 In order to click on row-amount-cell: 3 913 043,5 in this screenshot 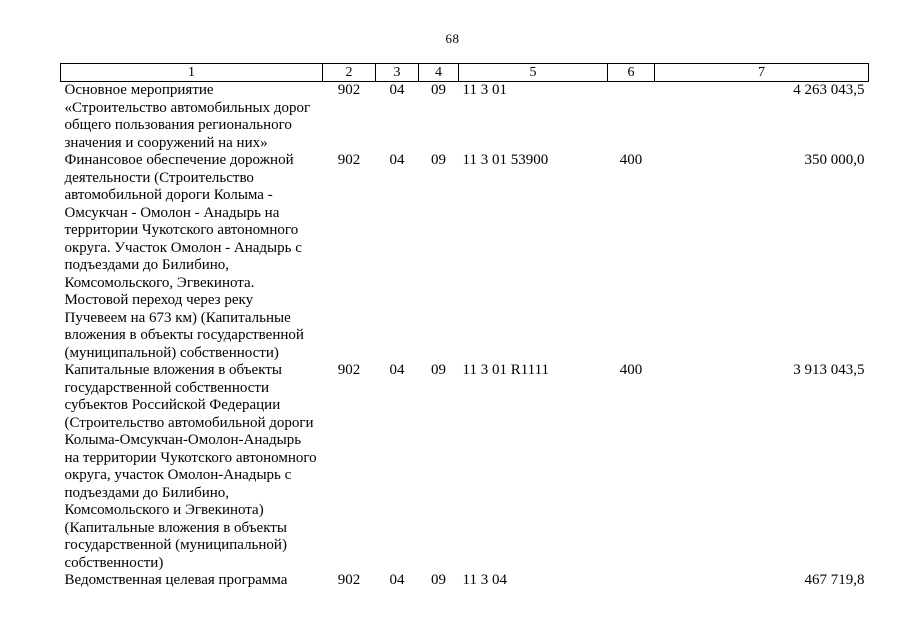, I will do `click(829, 370)`.